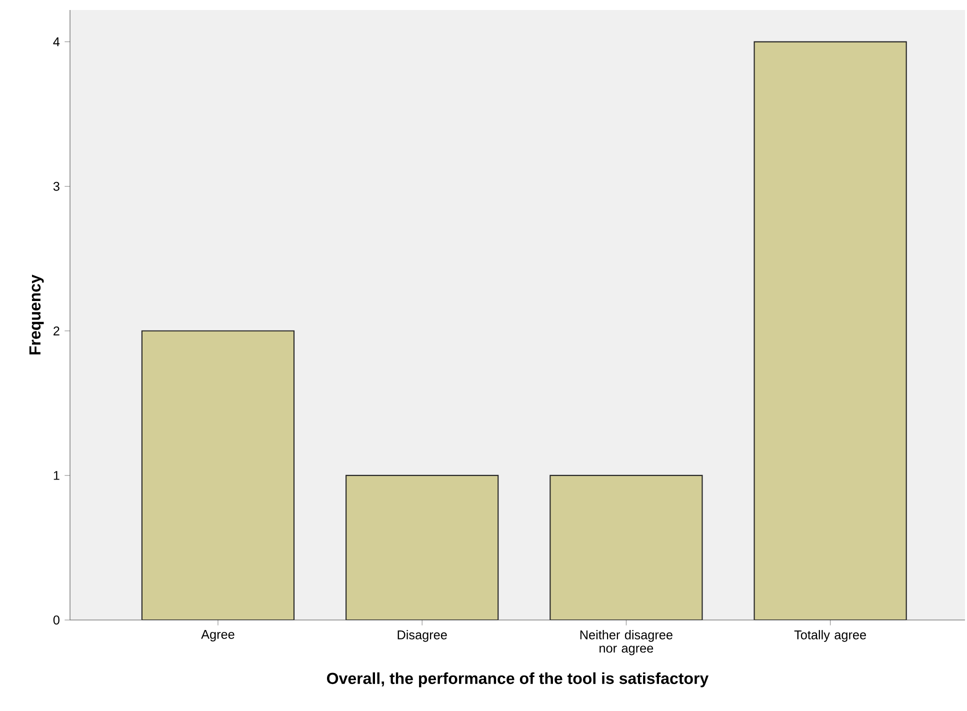  I want to click on y-tick-label: 3, so click(56, 186).